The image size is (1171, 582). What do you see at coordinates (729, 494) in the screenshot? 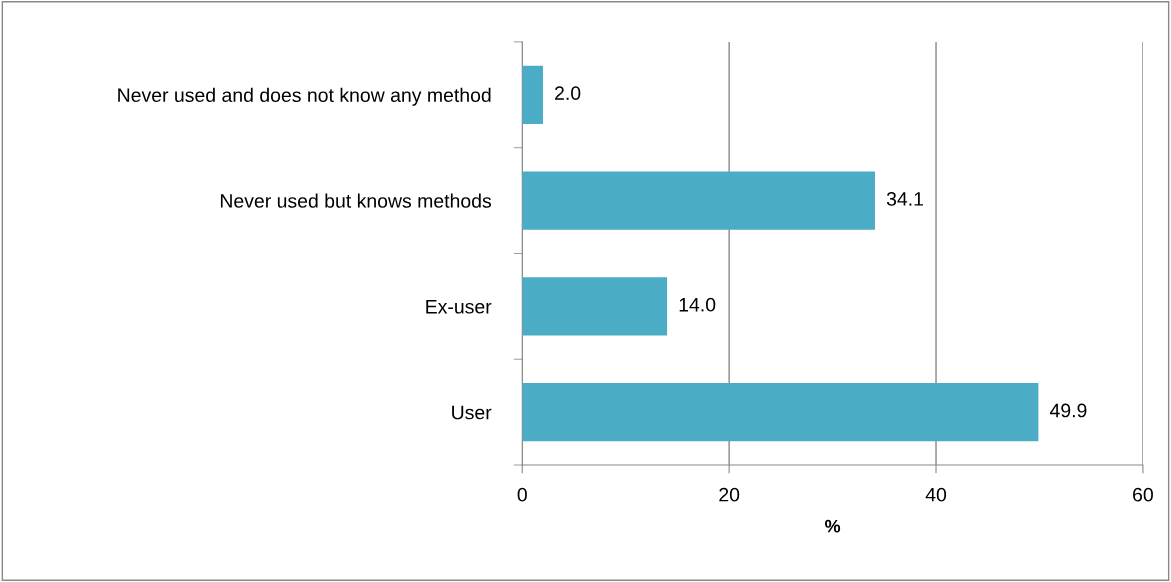
I see `x-tick-label: 20` at bounding box center [729, 494].